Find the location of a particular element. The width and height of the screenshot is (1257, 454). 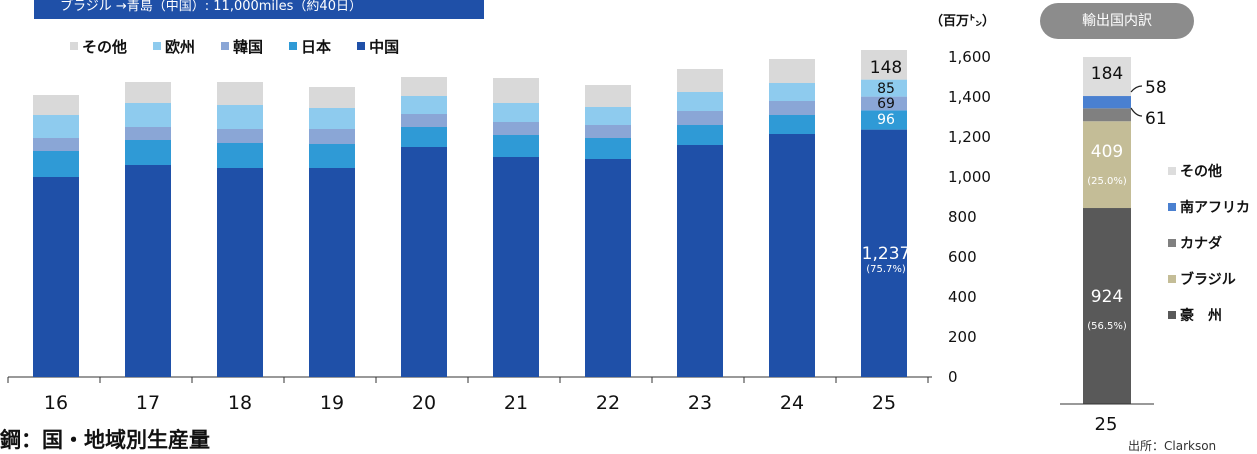

side-legend-item-other: その他 is located at coordinates (1209, 170).